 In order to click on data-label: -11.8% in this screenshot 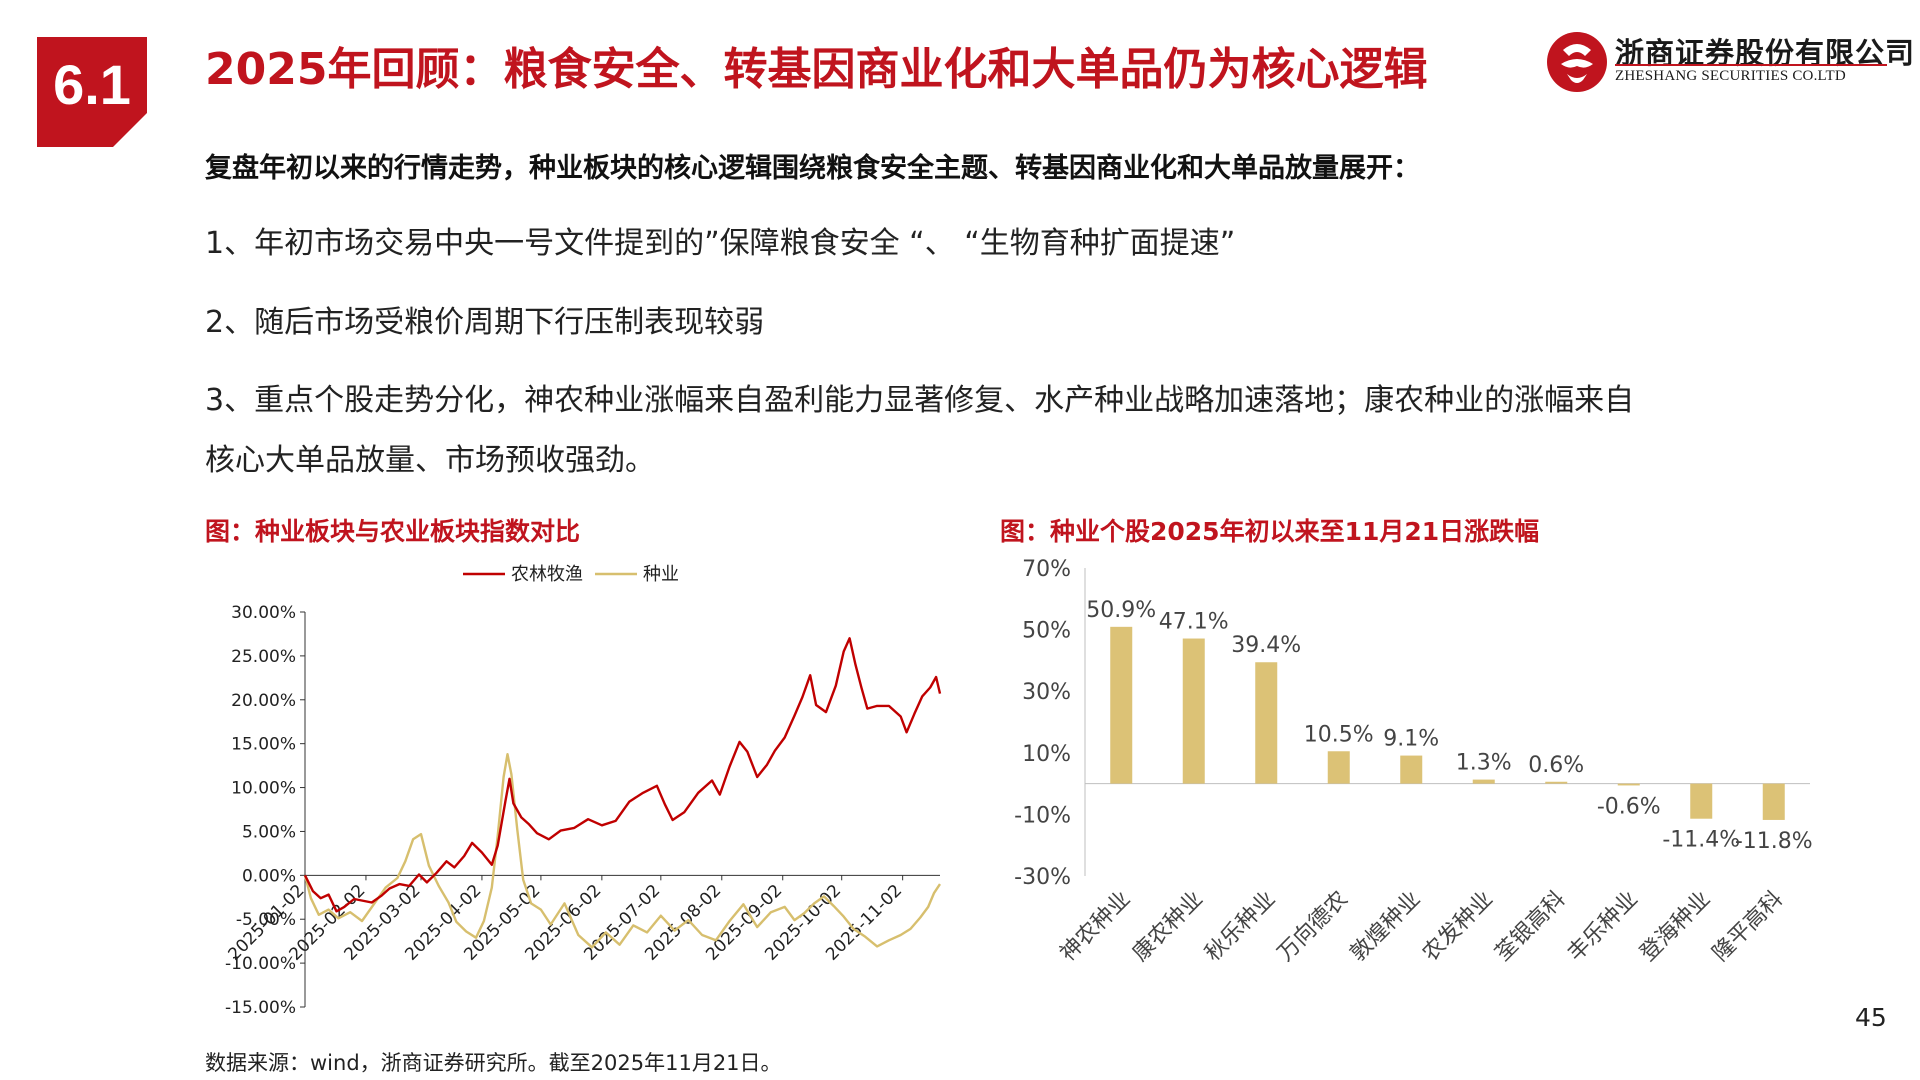, I will do `click(1774, 841)`.